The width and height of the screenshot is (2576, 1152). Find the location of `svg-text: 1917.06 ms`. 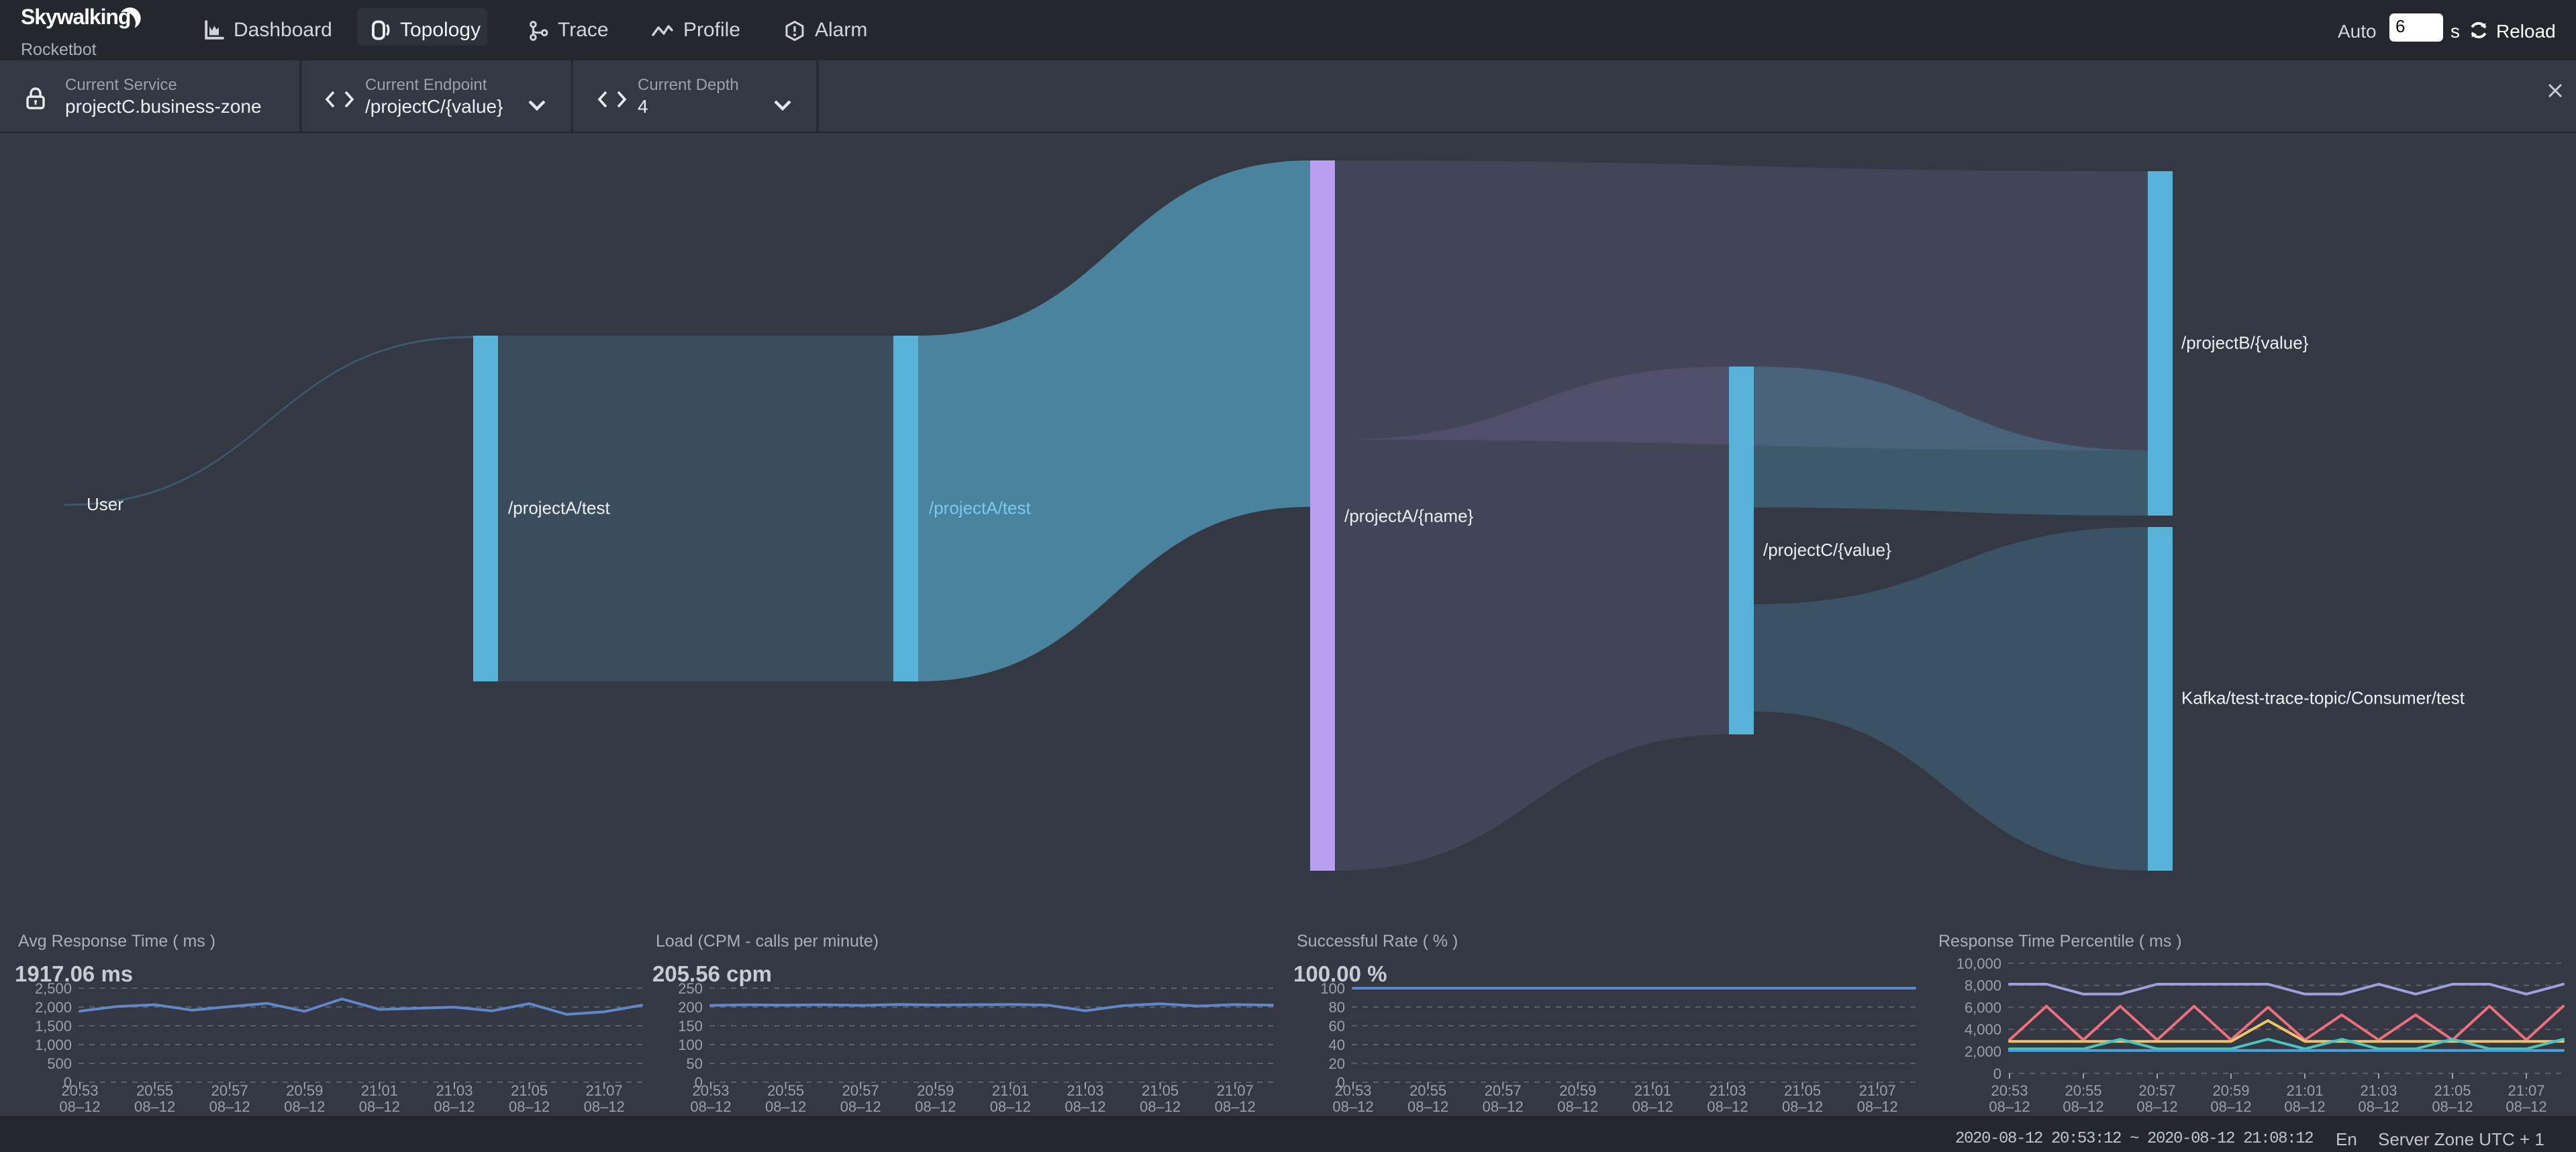

svg-text: 1917.06 ms is located at coordinates (74, 973).